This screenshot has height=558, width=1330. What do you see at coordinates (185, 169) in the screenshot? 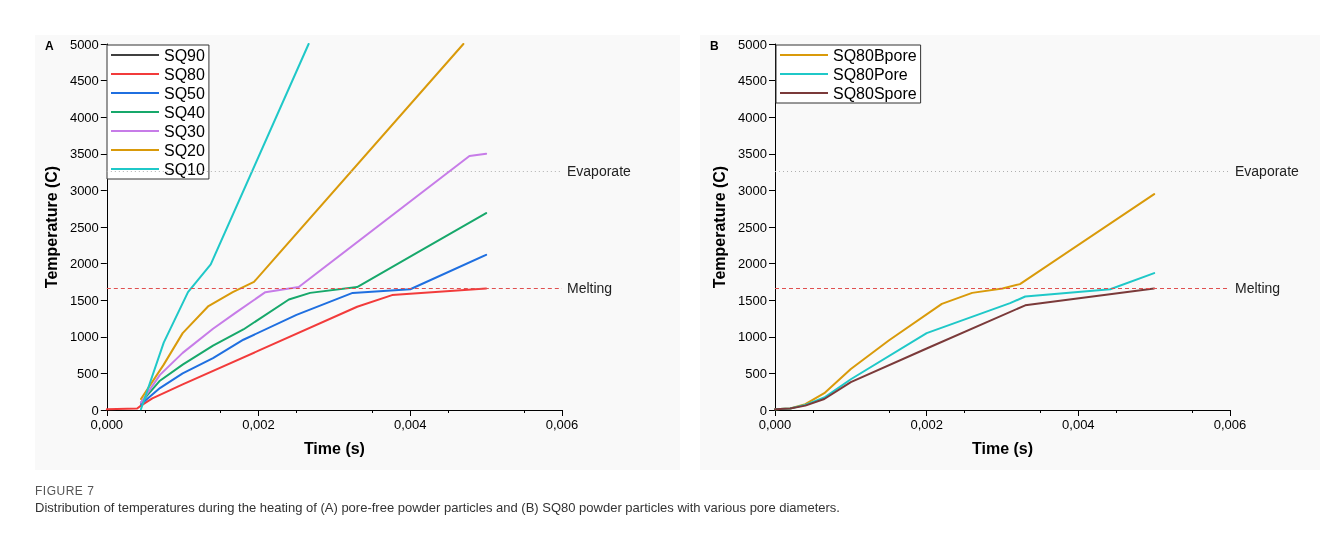
I see `legend-label: SQ10` at bounding box center [185, 169].